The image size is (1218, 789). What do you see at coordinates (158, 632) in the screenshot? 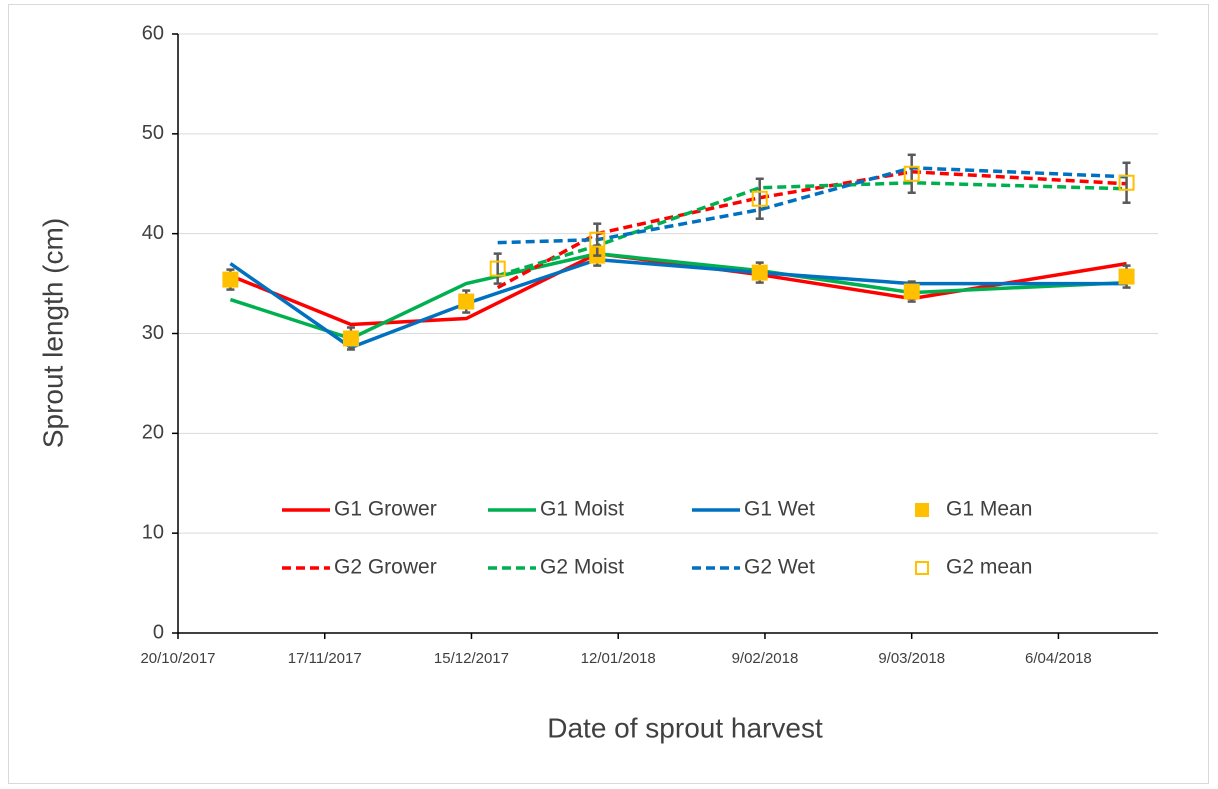
I see `y-tick-label: 0` at bounding box center [158, 632].